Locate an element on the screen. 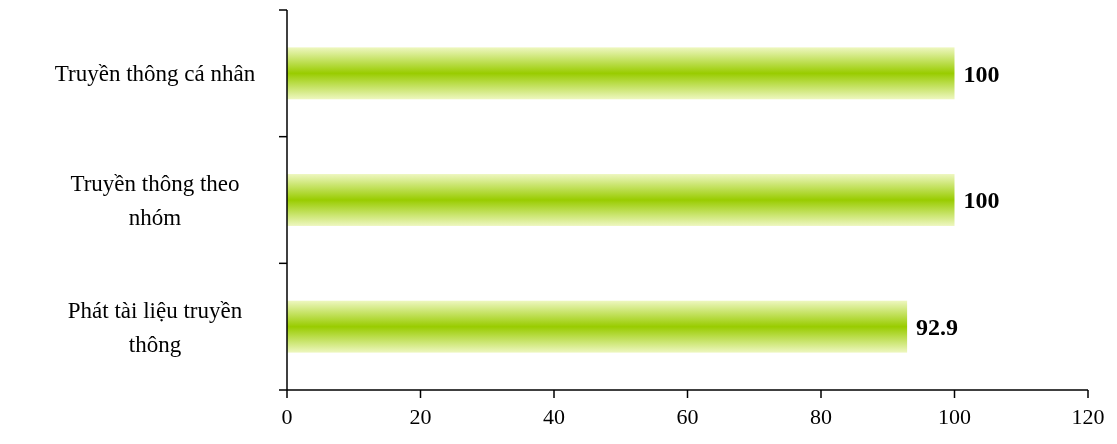 This screenshot has height=444, width=1117. x-tick-label: 120 is located at coordinates (1088, 416).